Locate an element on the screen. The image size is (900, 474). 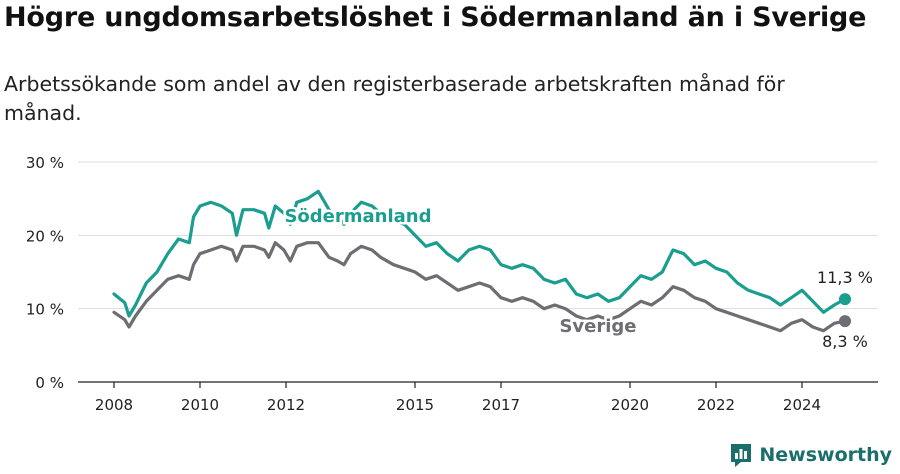
y-axis: 0 % 10 % 20 % 30 % is located at coordinates (45, 273).